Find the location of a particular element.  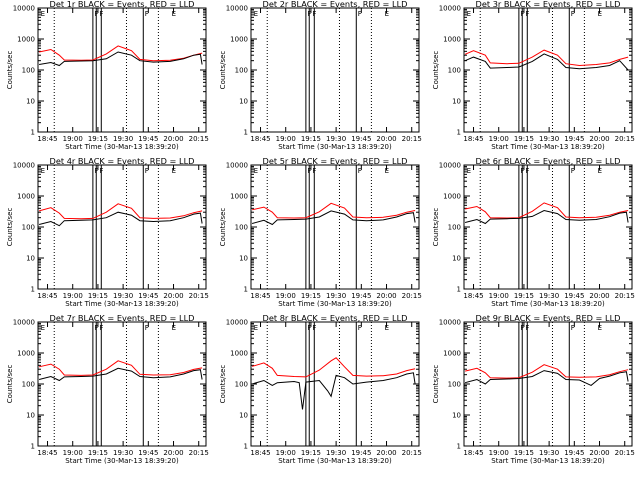

panel-title: Det 5r BLACK = Events, RED = LLD is located at coordinates (335, 161).